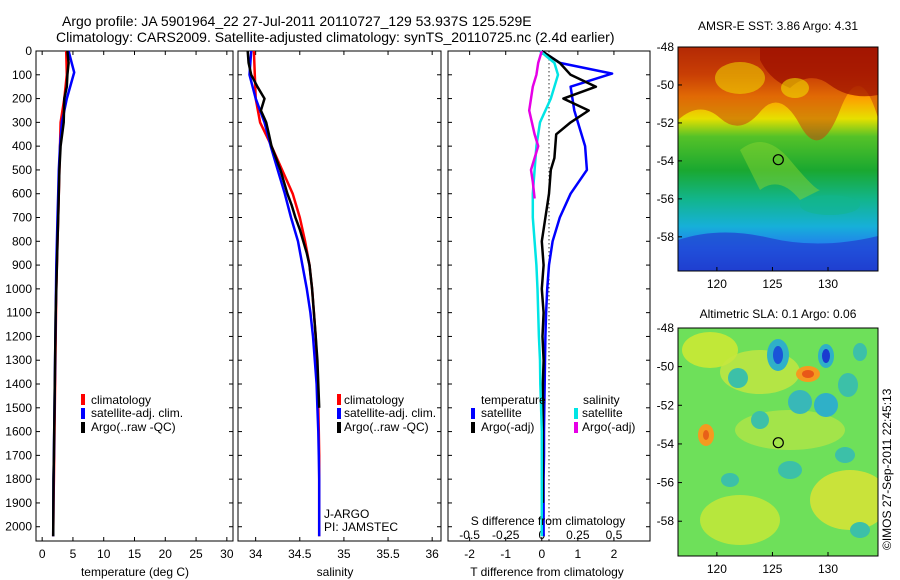  Describe the element at coordinates (104, 554) in the screenshot. I see `x-tick-label: 10` at that location.